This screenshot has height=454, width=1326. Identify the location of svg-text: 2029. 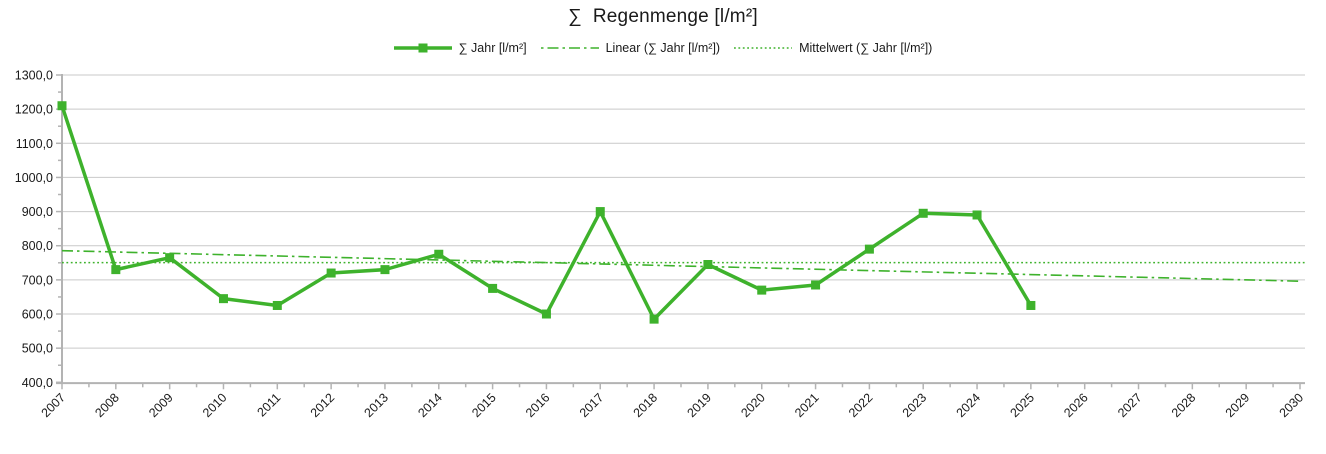
(1238, 405).